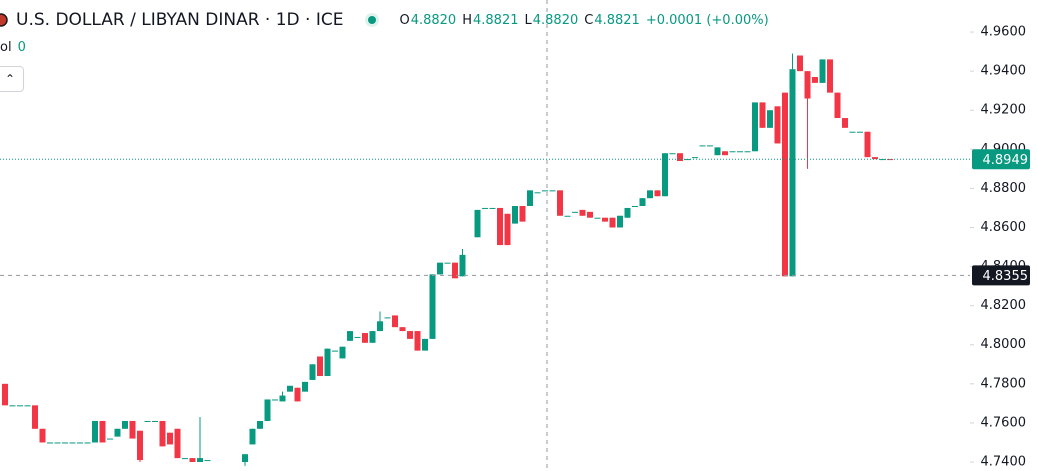  I want to click on last-price-label: 4.8949, so click(1006, 160).